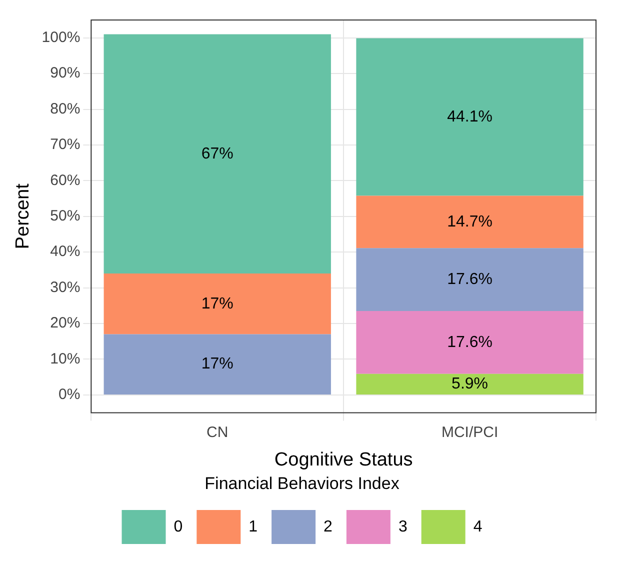 This screenshot has height=562, width=624. What do you see at coordinates (65, 73) in the screenshot?
I see `y-tick-label: 90%` at bounding box center [65, 73].